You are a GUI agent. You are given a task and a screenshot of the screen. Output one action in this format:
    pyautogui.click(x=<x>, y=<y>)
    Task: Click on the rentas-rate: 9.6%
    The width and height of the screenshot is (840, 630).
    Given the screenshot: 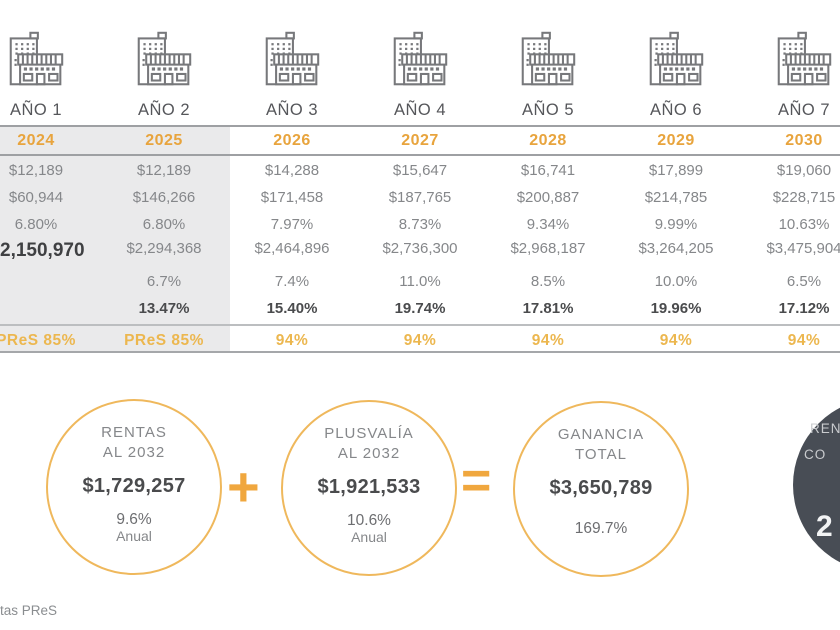 What is the action you would take?
    pyautogui.click(x=134, y=519)
    